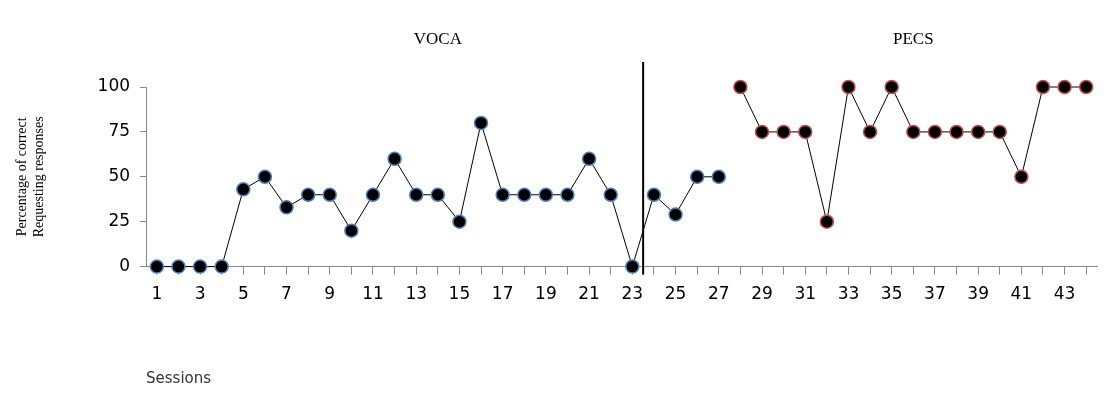  What do you see at coordinates (373, 293) in the screenshot?
I see `x-tick-label: 11` at bounding box center [373, 293].